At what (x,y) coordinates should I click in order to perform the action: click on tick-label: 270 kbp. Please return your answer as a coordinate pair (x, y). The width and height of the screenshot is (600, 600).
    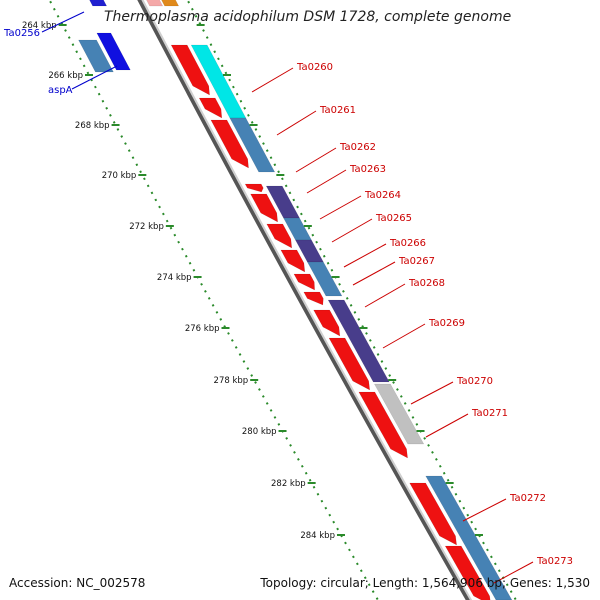
    Looking at the image, I should click on (119, 176).